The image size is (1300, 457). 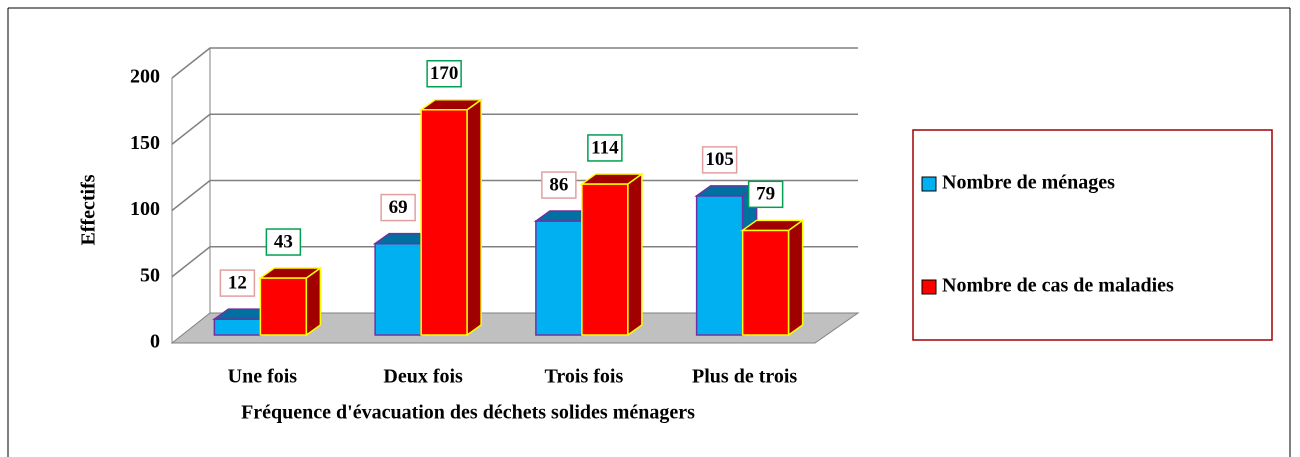 What do you see at coordinates (1092, 235) in the screenshot?
I see `legend-box` at bounding box center [1092, 235].